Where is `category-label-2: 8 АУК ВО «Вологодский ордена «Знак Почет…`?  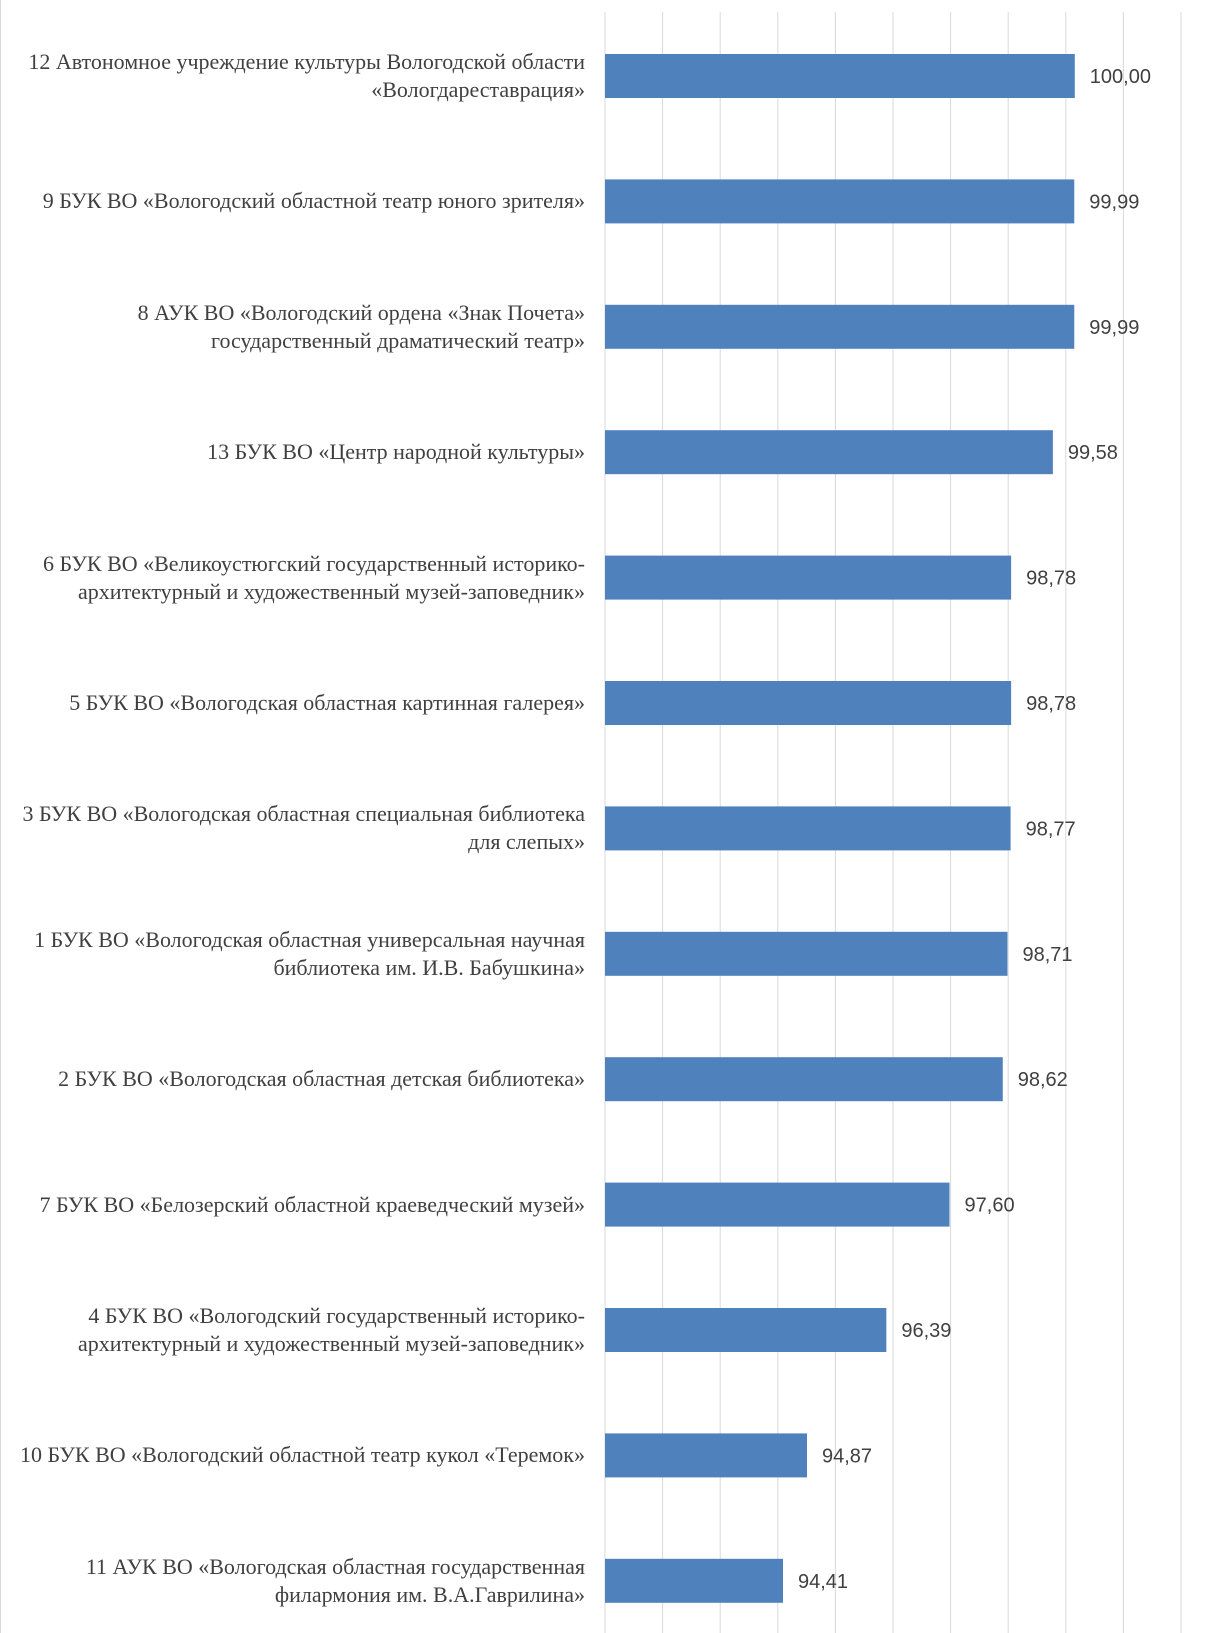 category-label-2: 8 АУК ВО «Вологодский ордена «Знак Почет… is located at coordinates (361, 326).